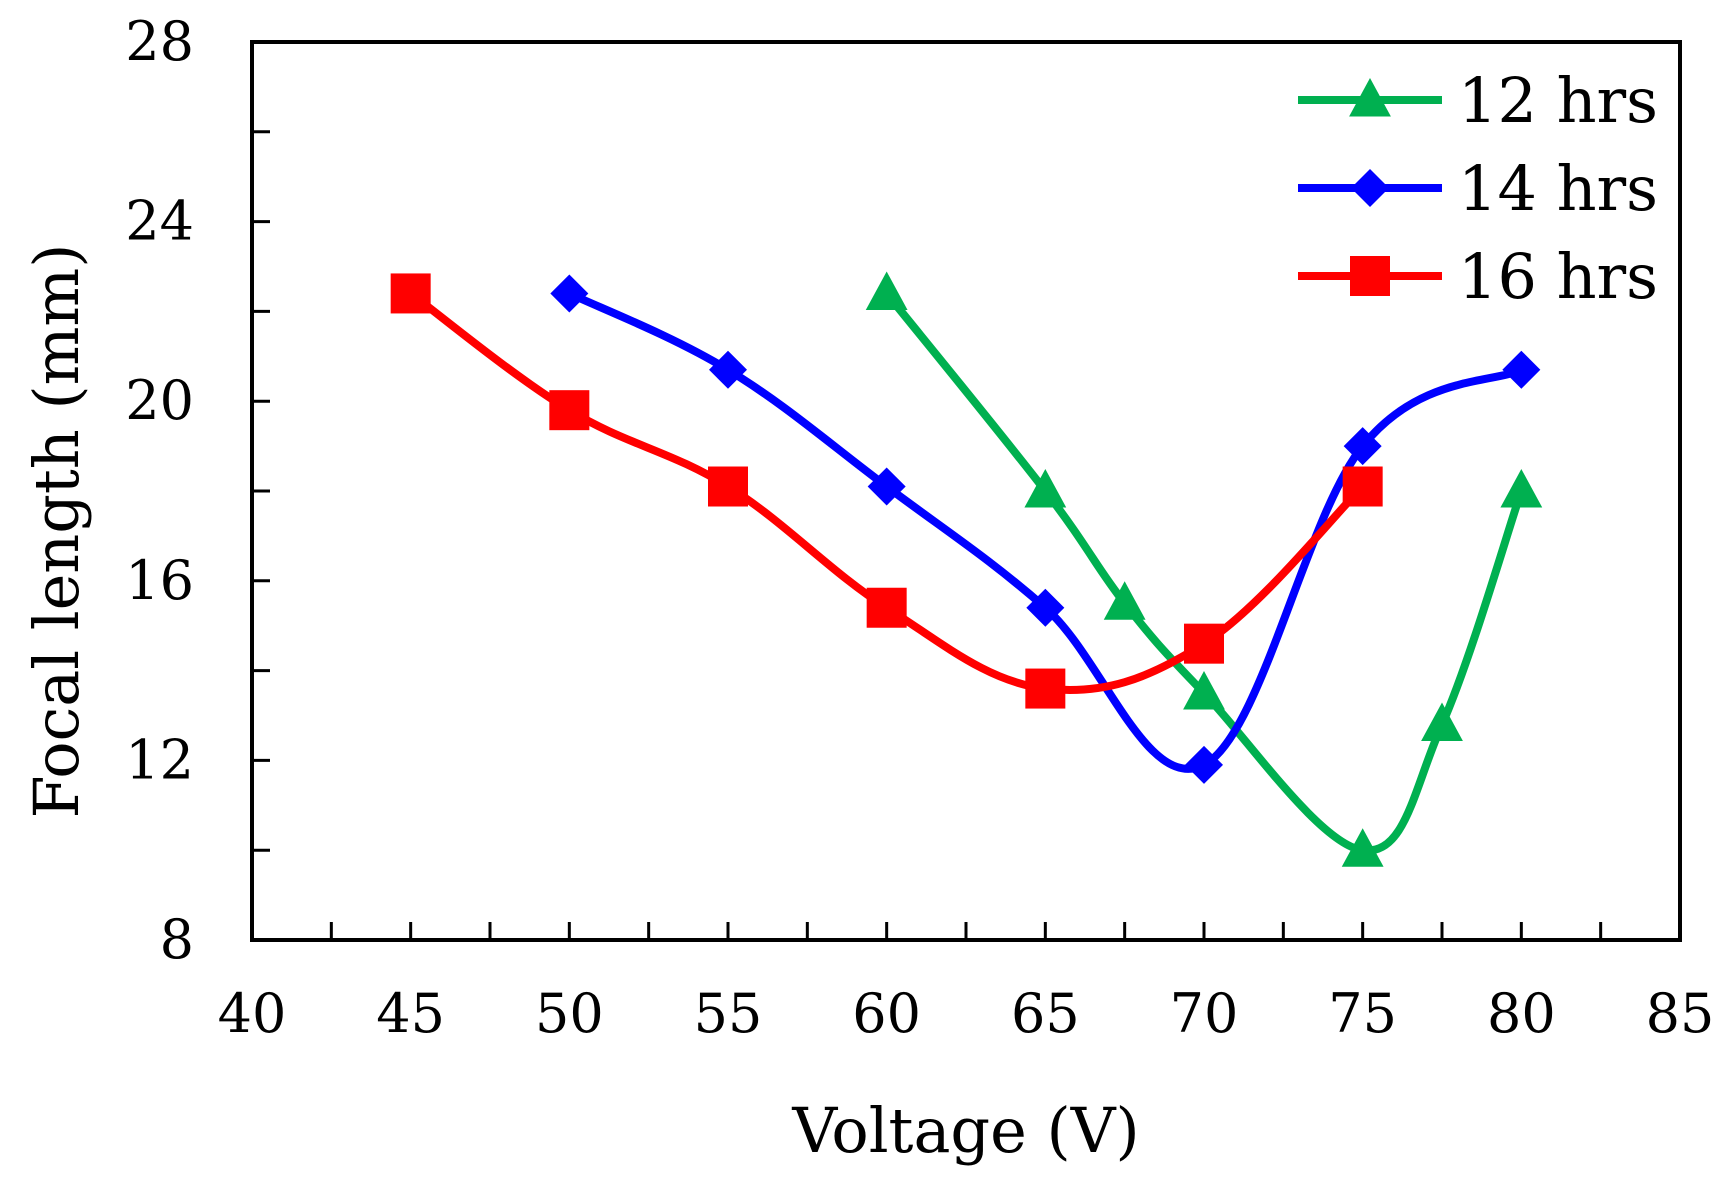 Image resolution: width=1728 pixels, height=1189 pixels. What do you see at coordinates (965, 1130) in the screenshot?
I see `x-axis-title: Voltage (V)` at bounding box center [965, 1130].